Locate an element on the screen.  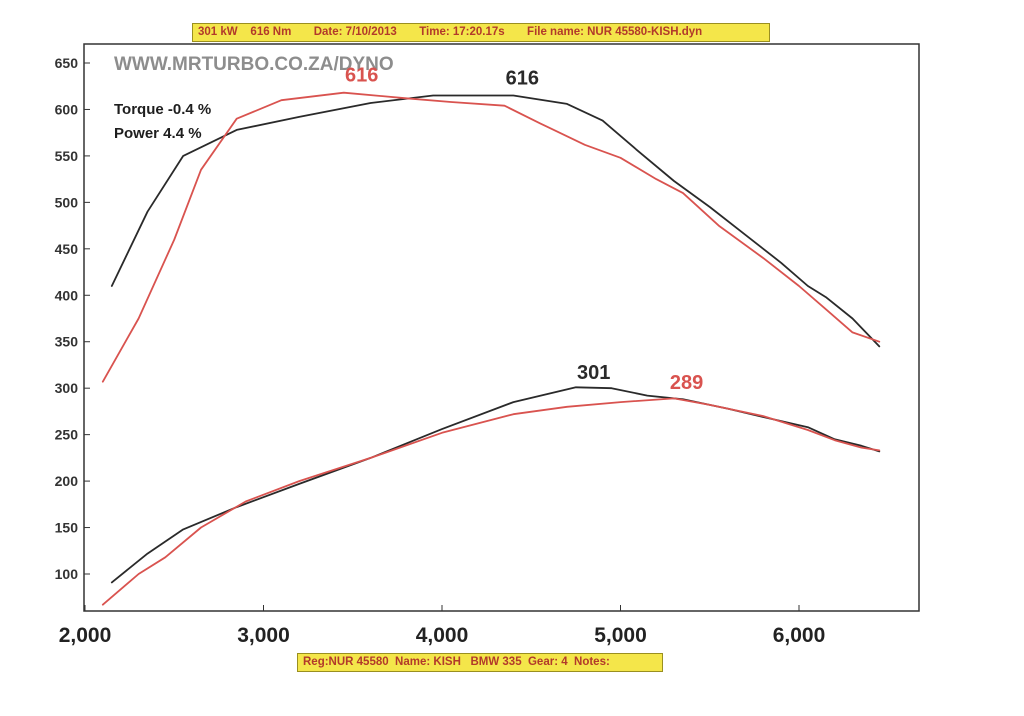
x-tick-label: 5,000 is located at coordinates (620, 635).